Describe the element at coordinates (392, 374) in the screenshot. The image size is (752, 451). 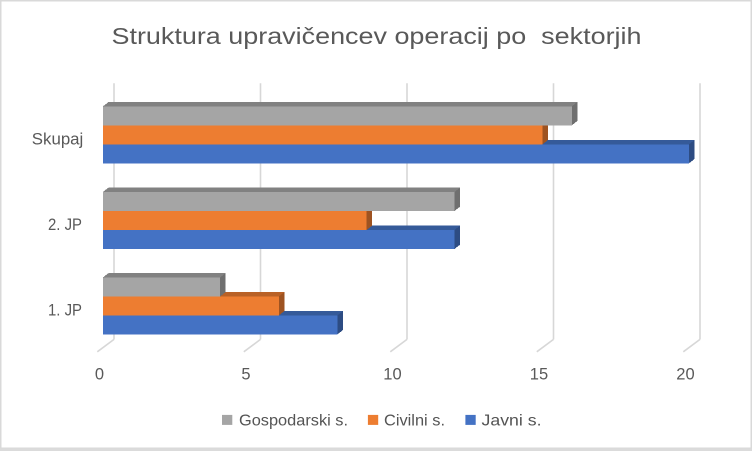
I see `svg-text: 10` at that location.